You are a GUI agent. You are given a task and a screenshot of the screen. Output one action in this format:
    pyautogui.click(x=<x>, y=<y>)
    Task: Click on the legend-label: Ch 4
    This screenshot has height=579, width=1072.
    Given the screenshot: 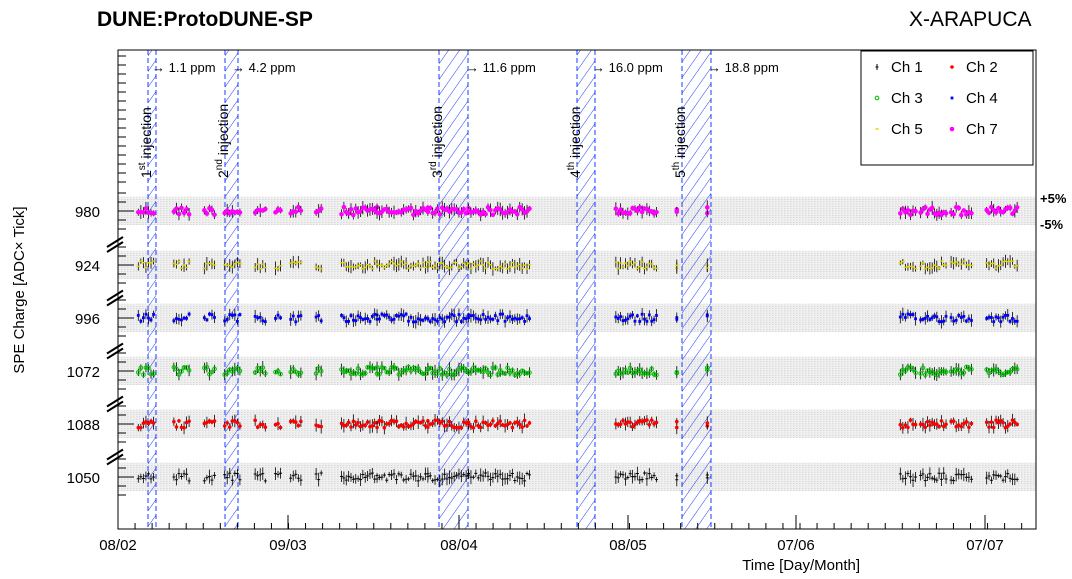 What is the action you would take?
    pyautogui.click(x=982, y=98)
    